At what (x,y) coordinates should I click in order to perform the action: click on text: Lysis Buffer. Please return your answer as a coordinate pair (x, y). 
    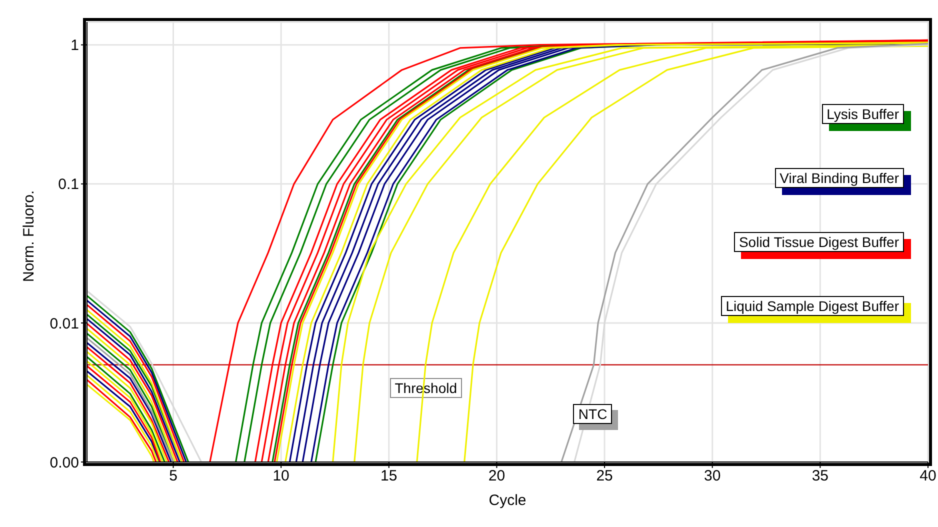
    Looking at the image, I should click on (863, 114).